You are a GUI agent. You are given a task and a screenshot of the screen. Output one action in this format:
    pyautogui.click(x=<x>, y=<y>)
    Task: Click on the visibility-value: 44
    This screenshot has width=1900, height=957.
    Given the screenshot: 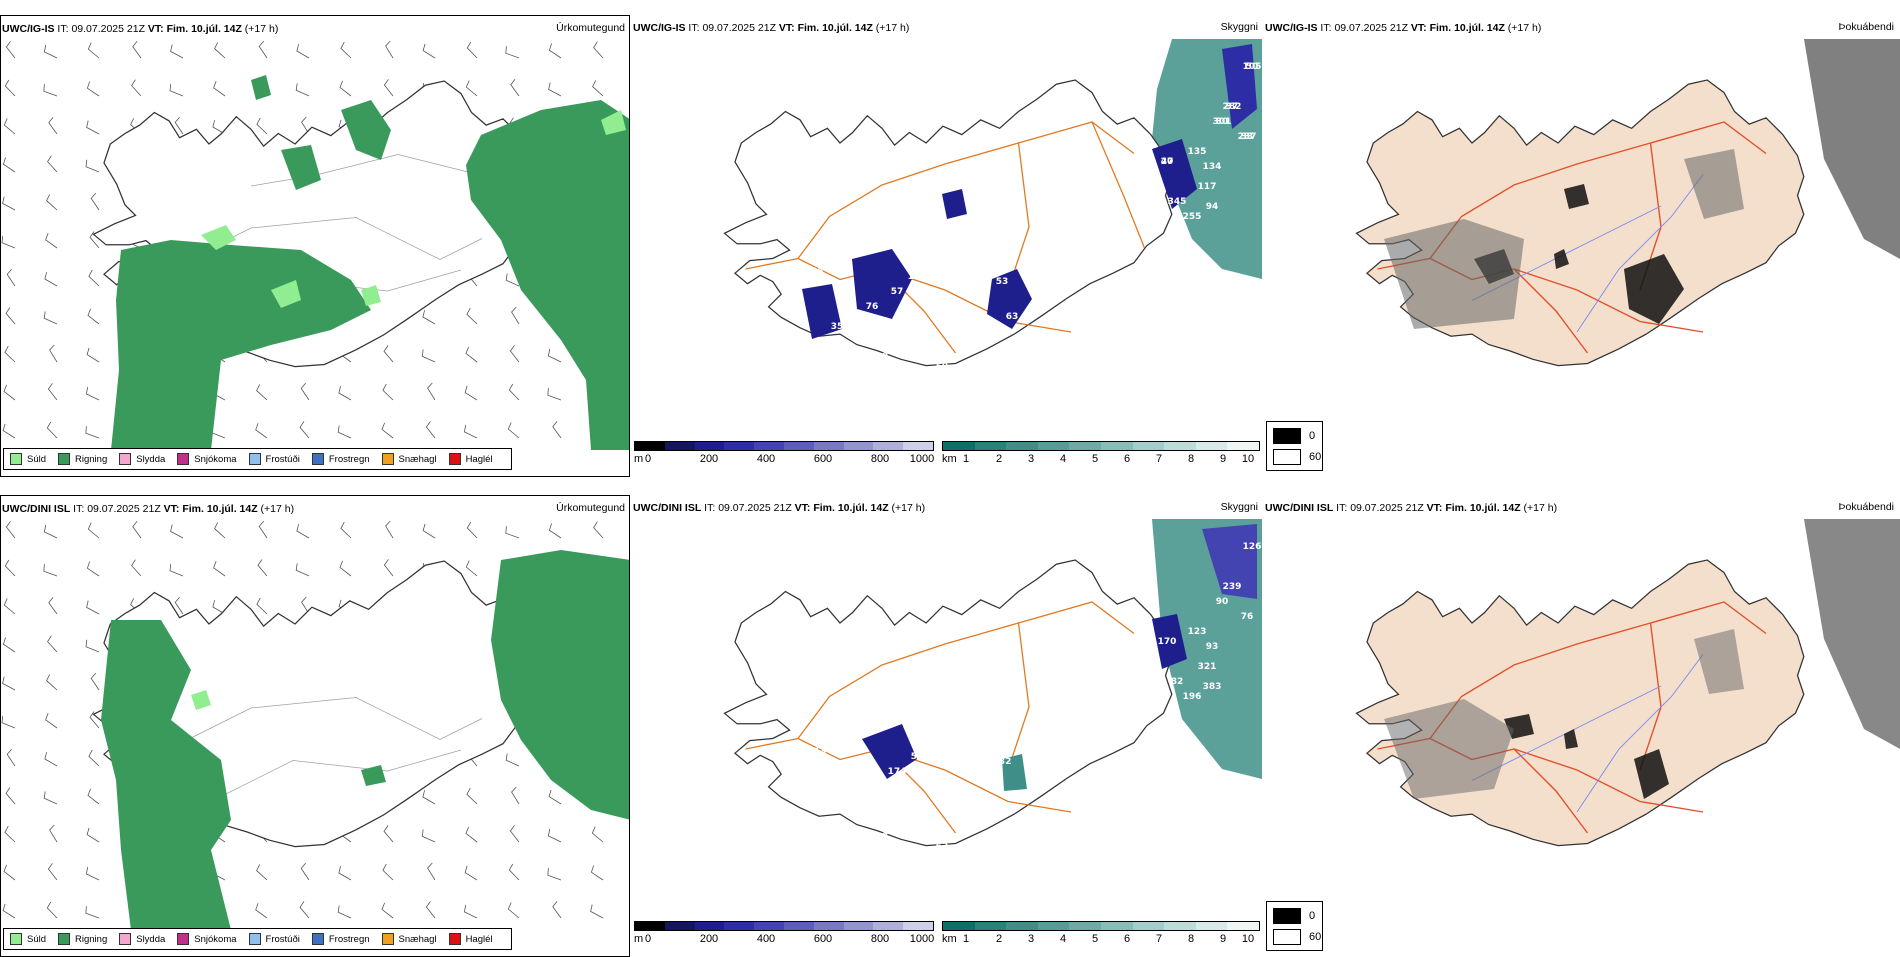 What is the action you would take?
    pyautogui.click(x=952, y=872)
    